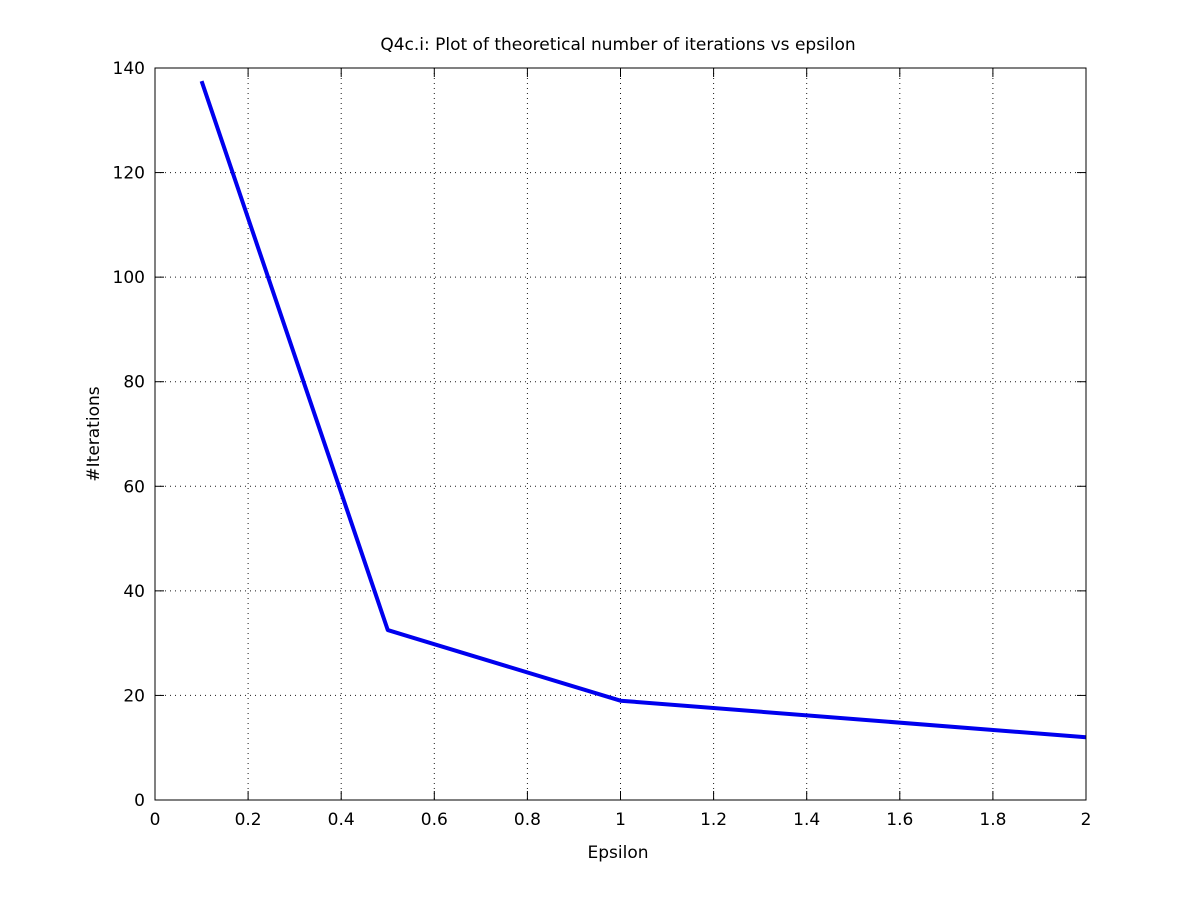 Image resolution: width=1200 pixels, height=900 pixels. What do you see at coordinates (806, 820) in the screenshot?
I see `x-tick-label: 1.4` at bounding box center [806, 820].